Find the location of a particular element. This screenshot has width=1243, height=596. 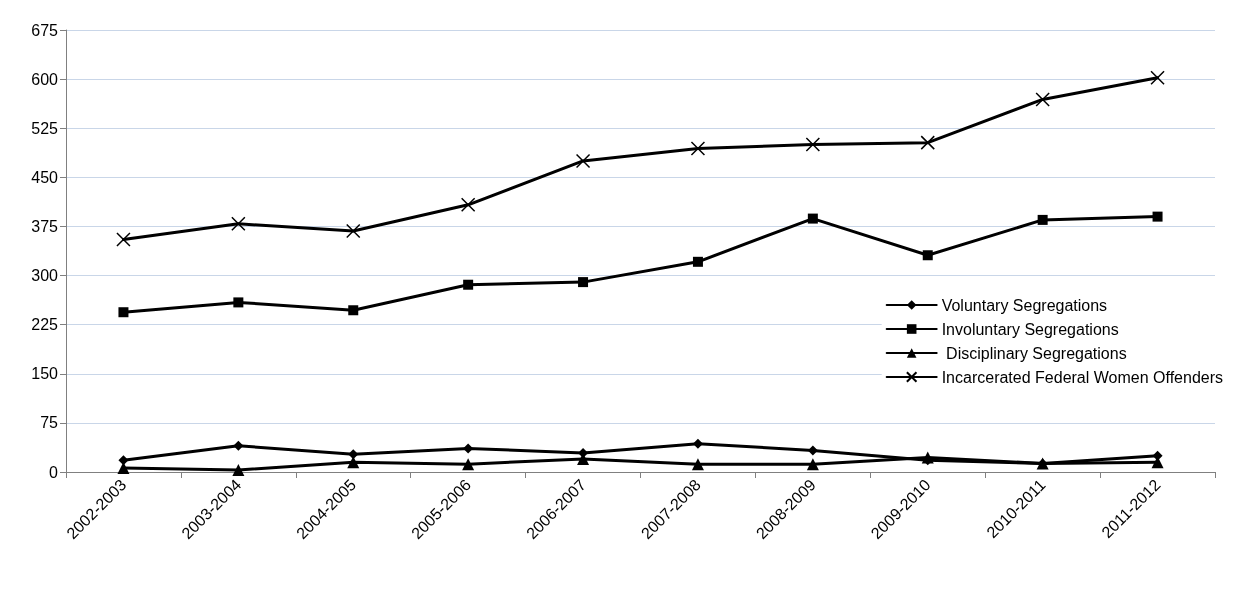

y-tick-label: 75 is located at coordinates (49, 423).